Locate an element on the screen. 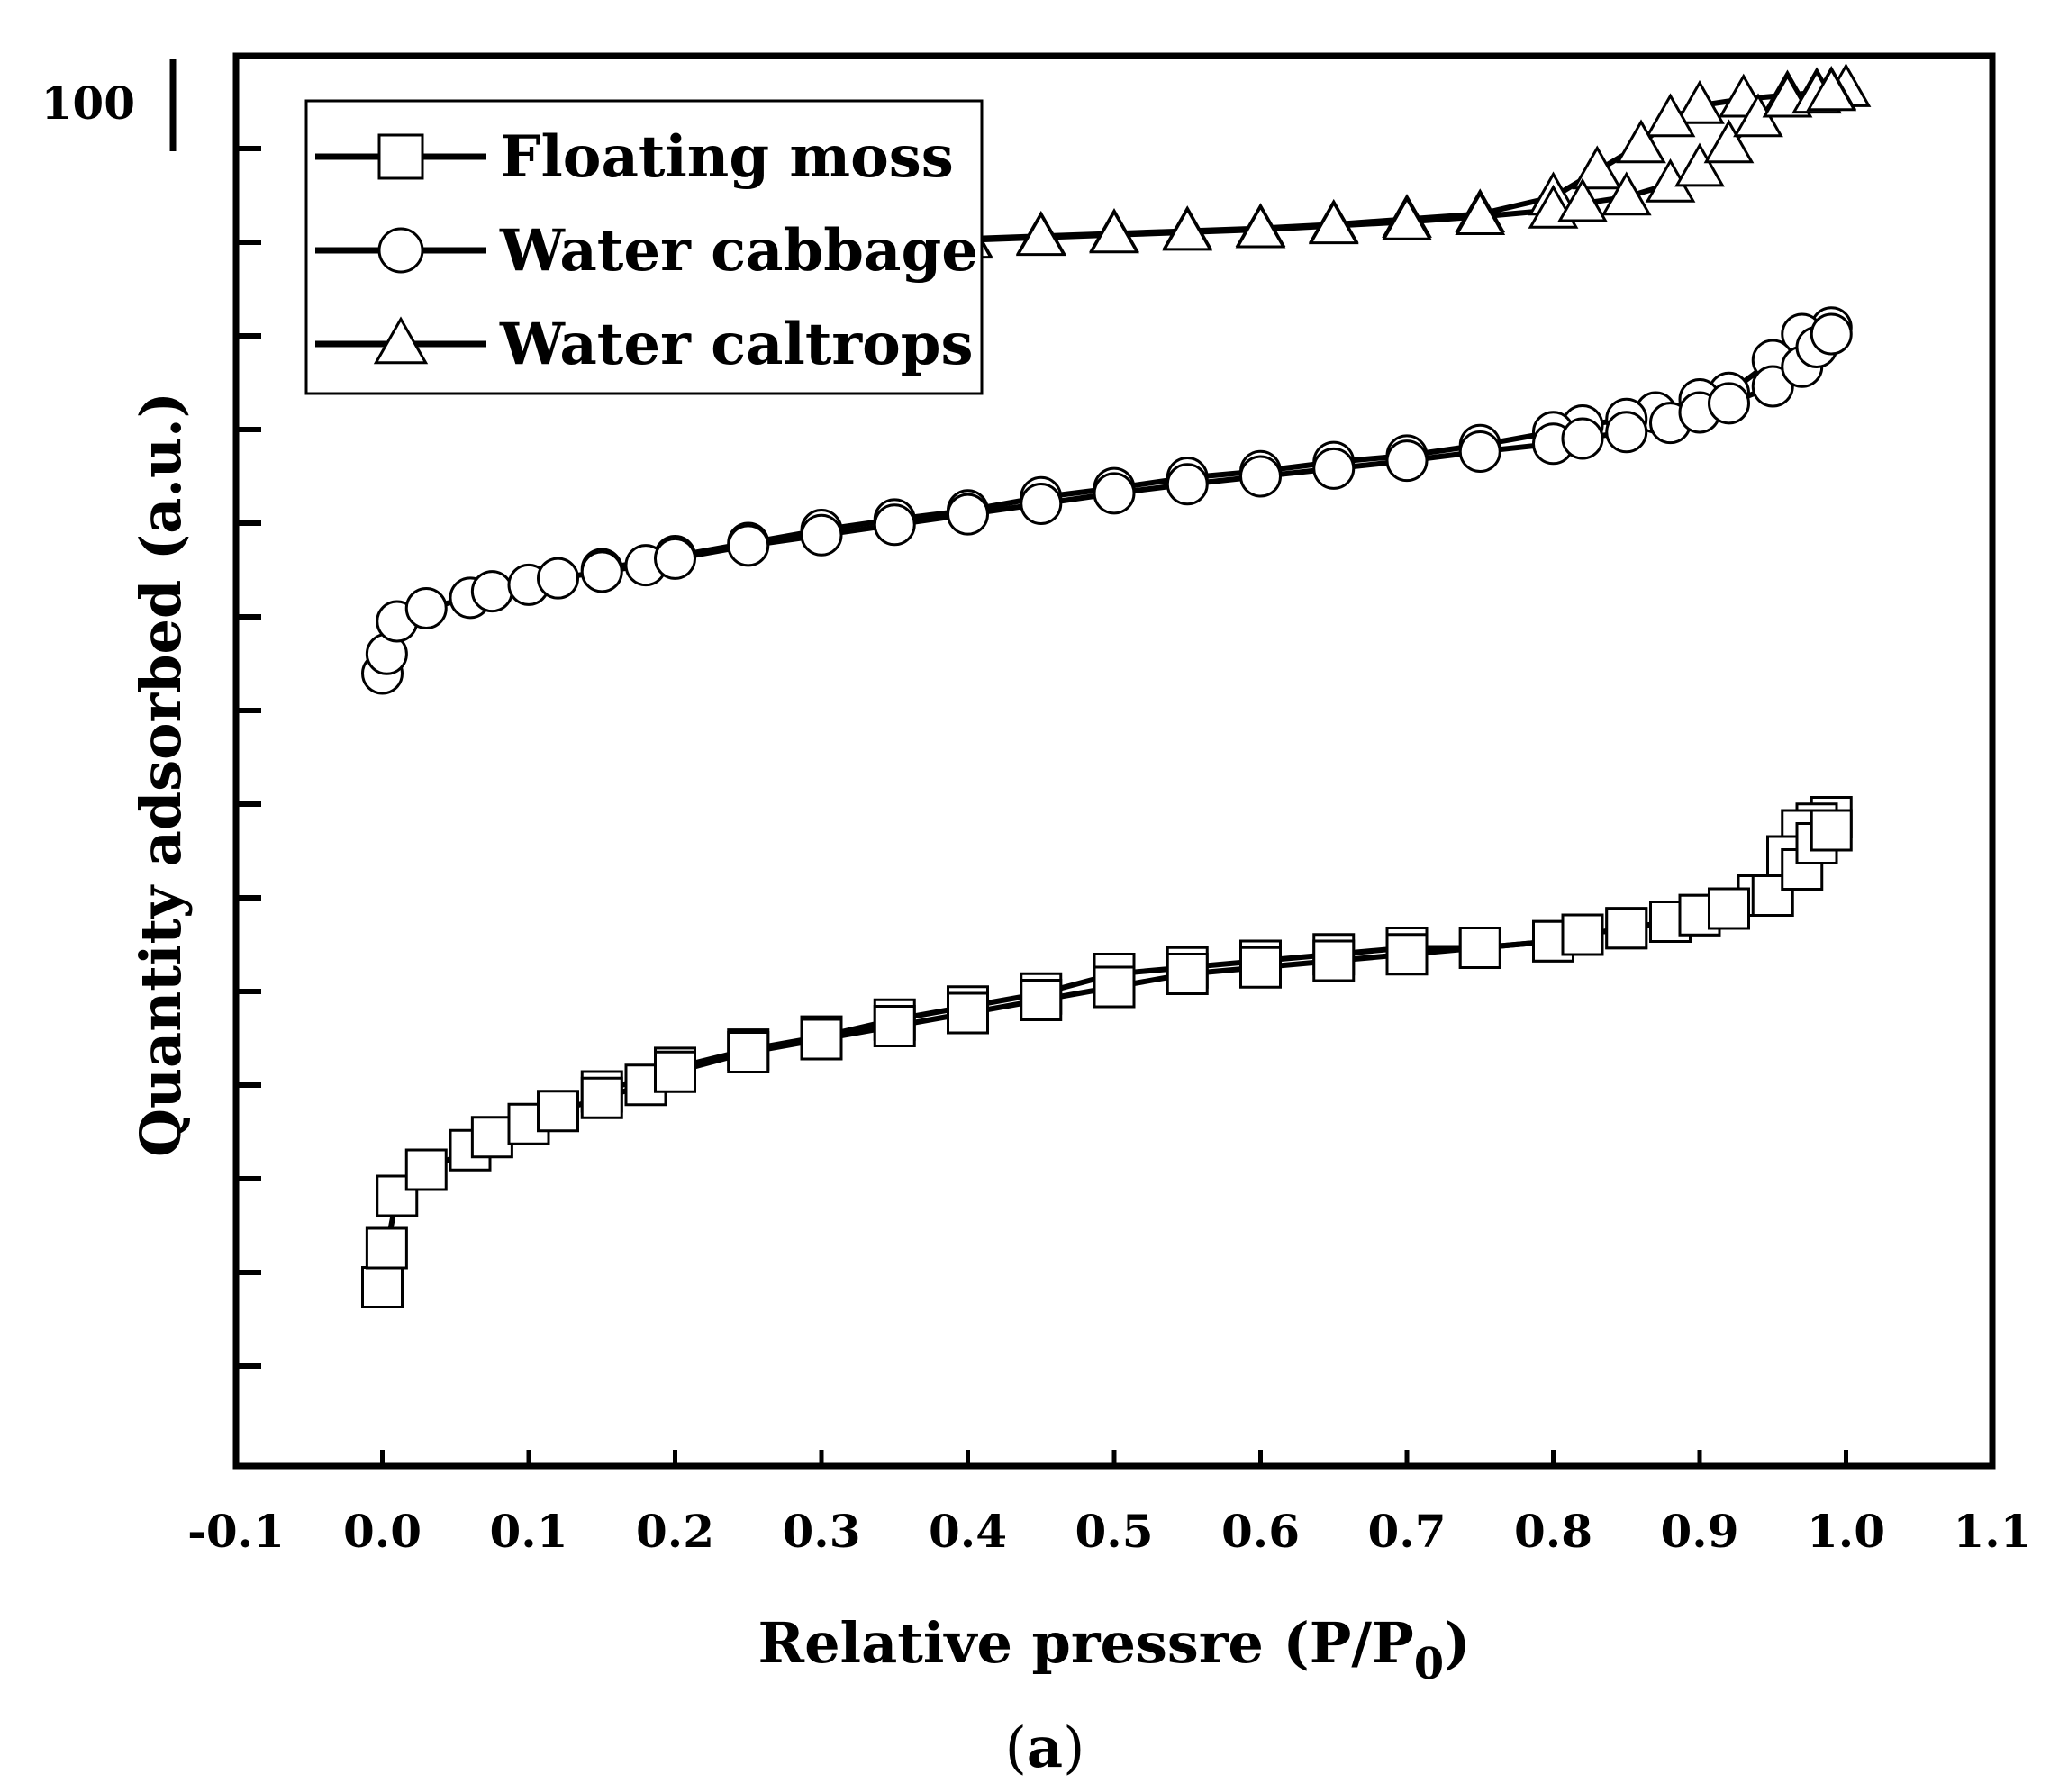 The width and height of the screenshot is (2050, 1792). x-tick-label: 0.8 is located at coordinates (1553, 1531).